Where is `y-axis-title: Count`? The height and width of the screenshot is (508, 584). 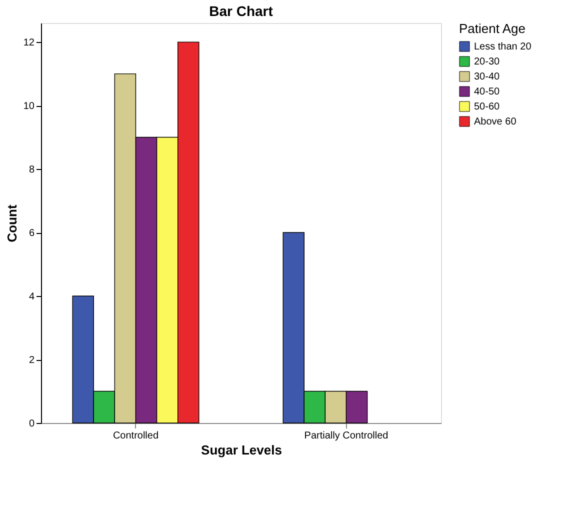
y-axis-title: Count is located at coordinates (12, 223).